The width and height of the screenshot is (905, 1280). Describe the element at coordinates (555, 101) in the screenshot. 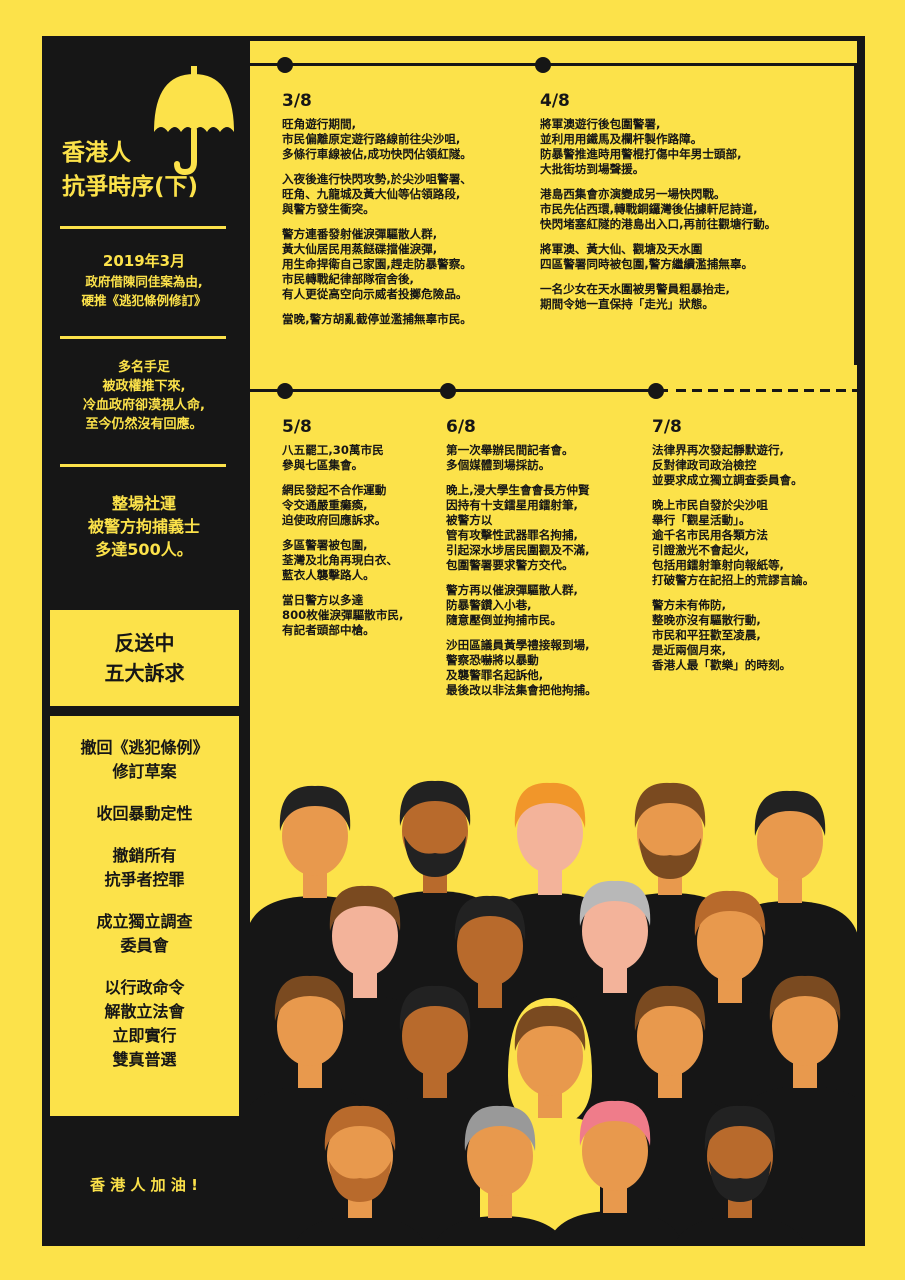

I see `entry-date: 4/8` at that location.